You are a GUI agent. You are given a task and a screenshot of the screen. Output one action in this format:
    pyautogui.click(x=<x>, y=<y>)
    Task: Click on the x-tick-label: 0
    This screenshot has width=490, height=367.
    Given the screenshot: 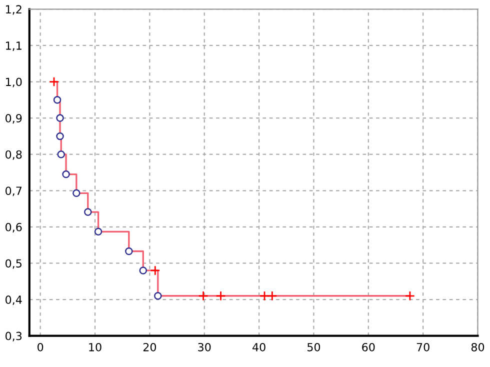 What is the action you would take?
    pyautogui.click(x=41, y=347)
    